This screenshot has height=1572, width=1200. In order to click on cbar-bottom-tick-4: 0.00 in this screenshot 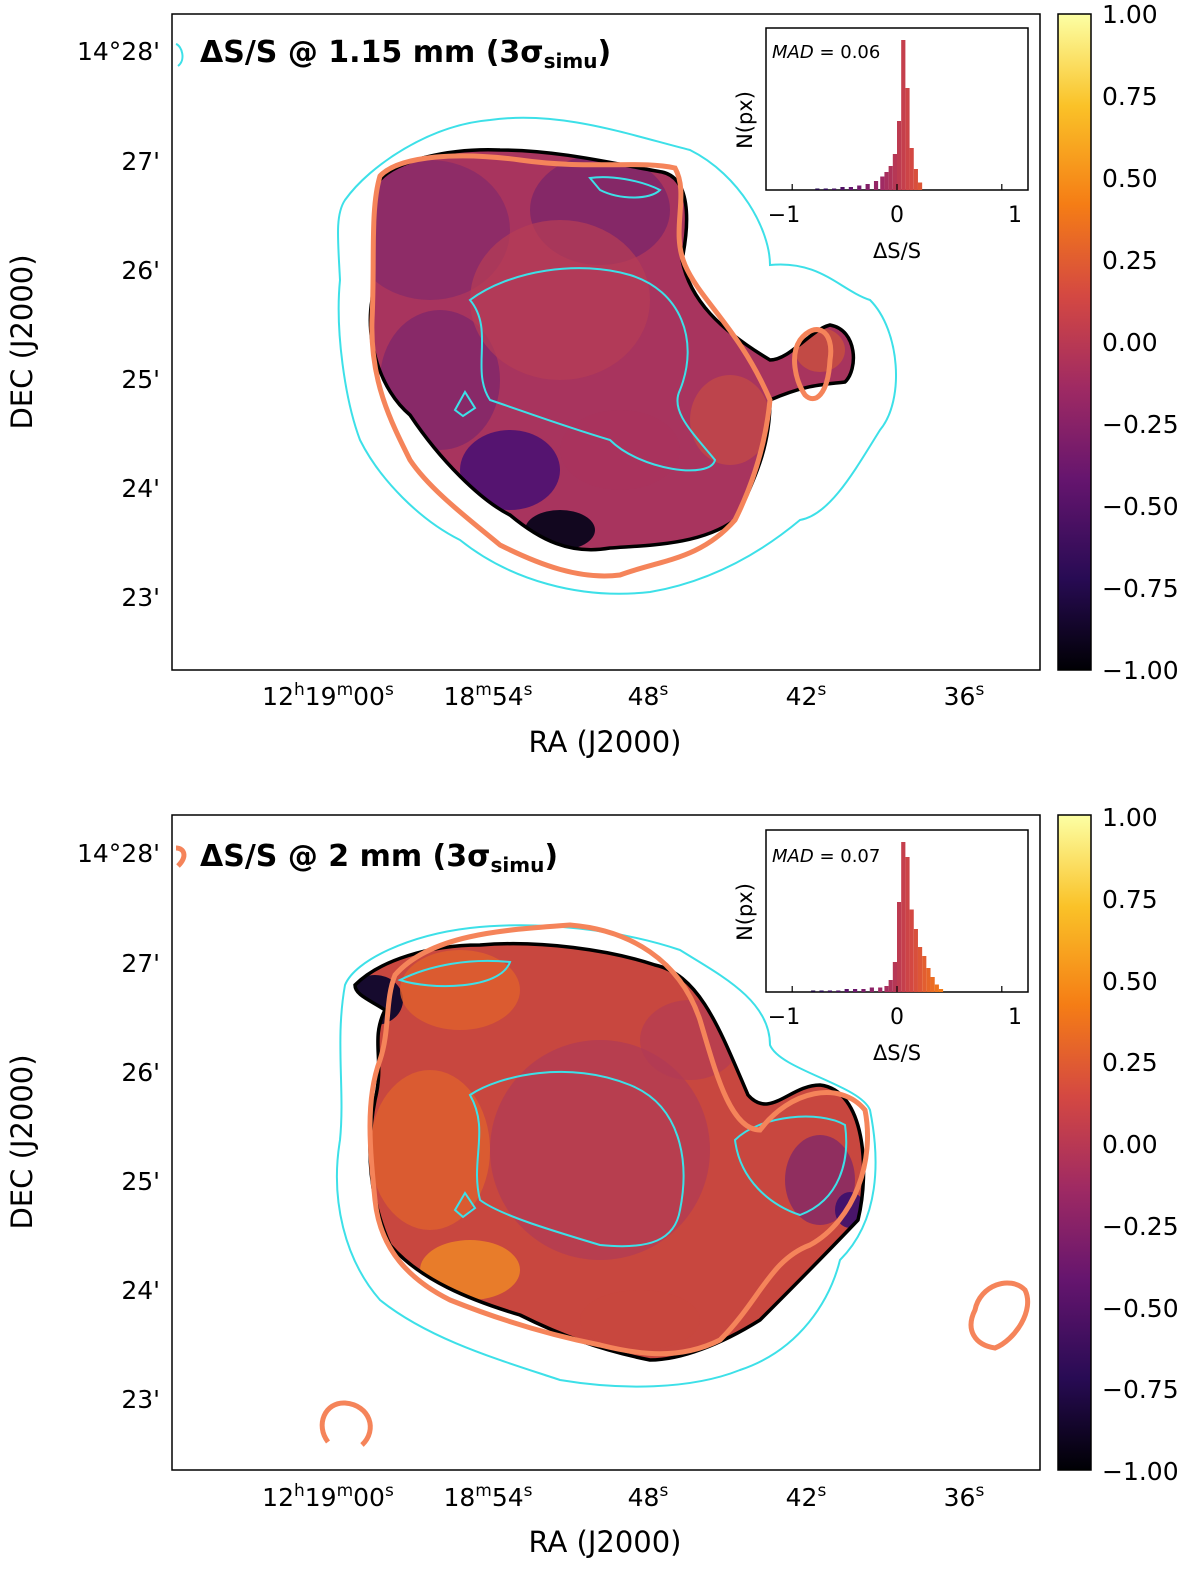, I will do `click(1130, 1144)`.